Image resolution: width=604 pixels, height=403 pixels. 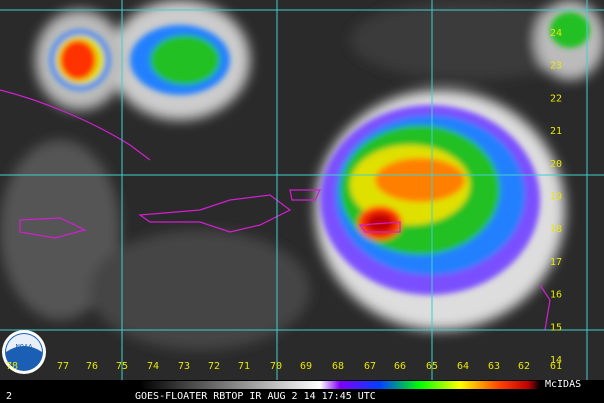 What do you see at coordinates (92, 366) in the screenshot?
I see `longitude-label: 76` at bounding box center [92, 366].